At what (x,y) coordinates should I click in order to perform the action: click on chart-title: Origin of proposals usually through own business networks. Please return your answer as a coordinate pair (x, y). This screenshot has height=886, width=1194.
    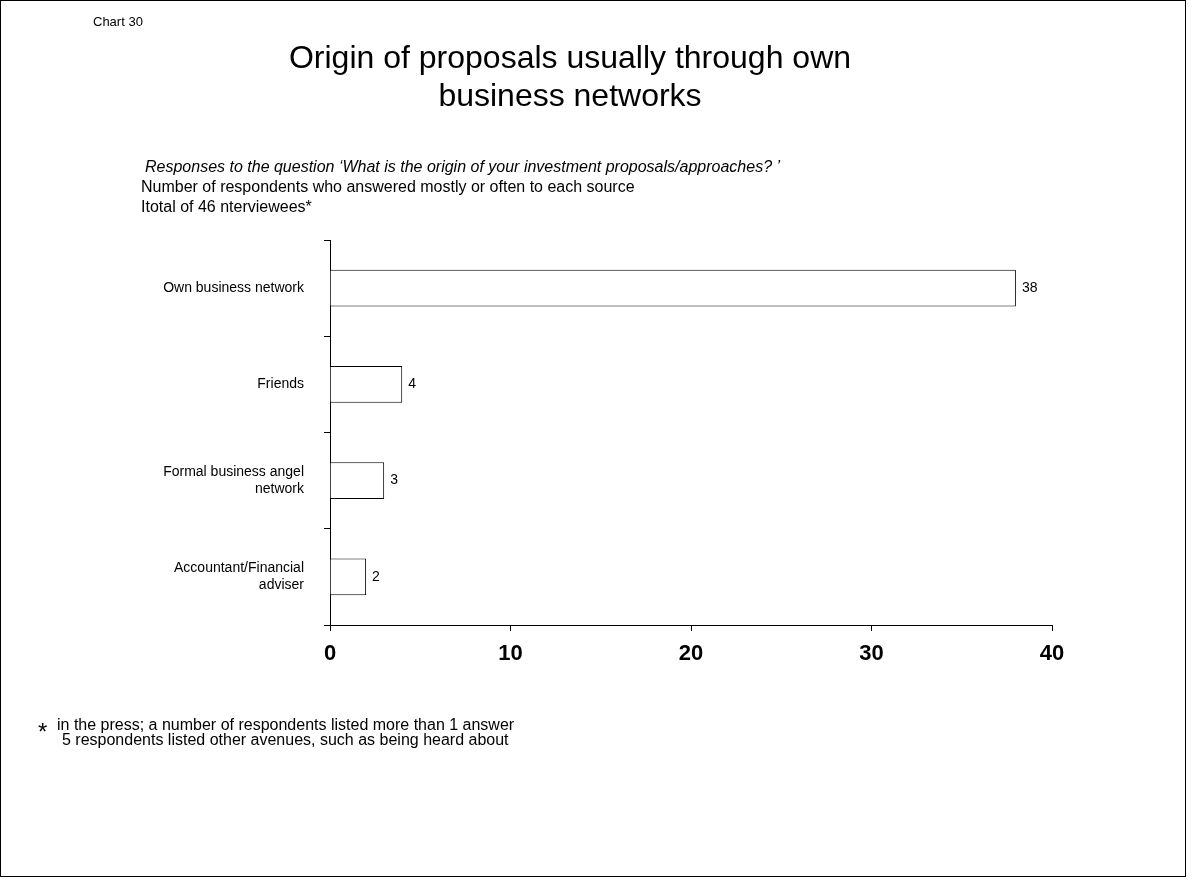
    Looking at the image, I should click on (570, 76).